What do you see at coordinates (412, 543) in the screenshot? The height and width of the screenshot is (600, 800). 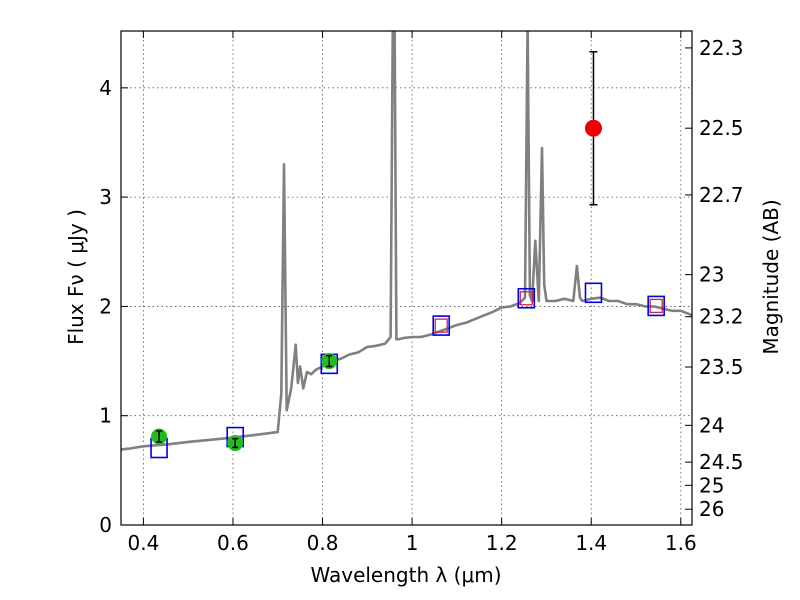 I see `x-tick-label: 1` at bounding box center [412, 543].